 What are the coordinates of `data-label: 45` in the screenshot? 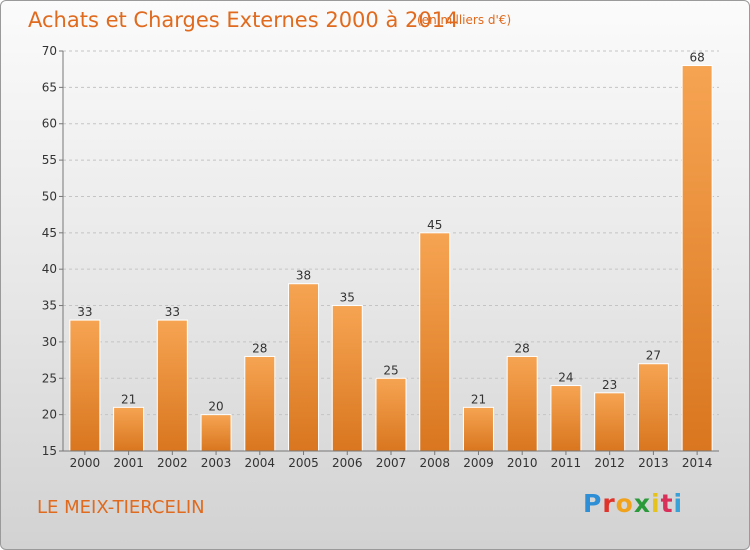 It's located at (434, 225).